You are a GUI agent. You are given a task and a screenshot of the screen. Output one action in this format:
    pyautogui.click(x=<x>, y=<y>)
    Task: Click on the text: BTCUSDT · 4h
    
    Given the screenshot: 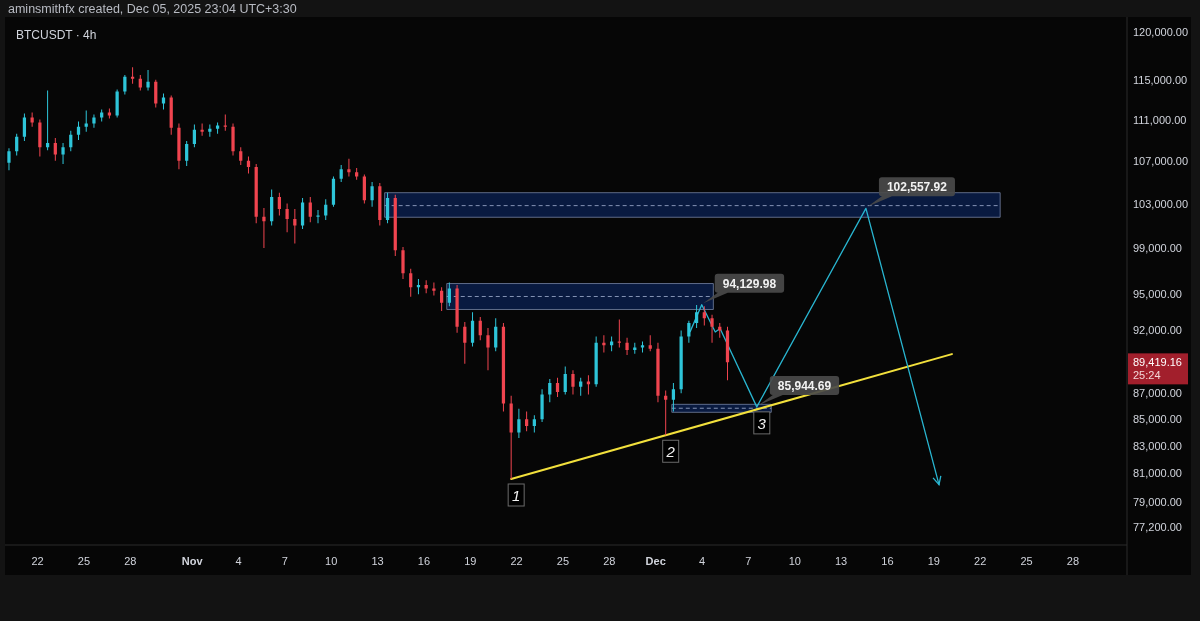 What is the action you would take?
    pyautogui.click(x=56, y=35)
    